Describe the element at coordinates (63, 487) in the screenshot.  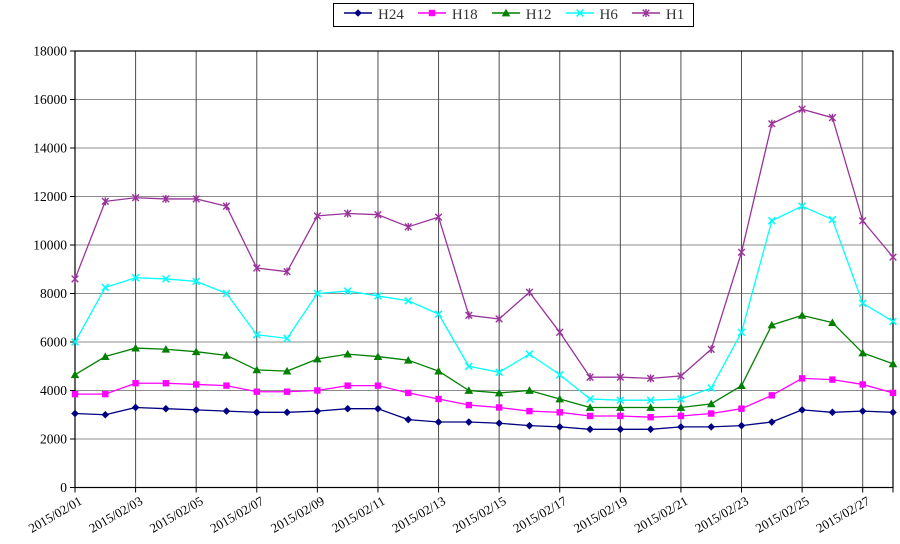
I see `y-tick-label: 0` at that location.